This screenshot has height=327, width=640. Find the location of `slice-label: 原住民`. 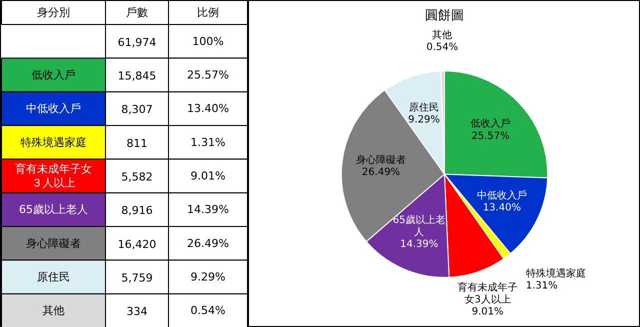

slice-label: 原住民 is located at coordinates (424, 108).